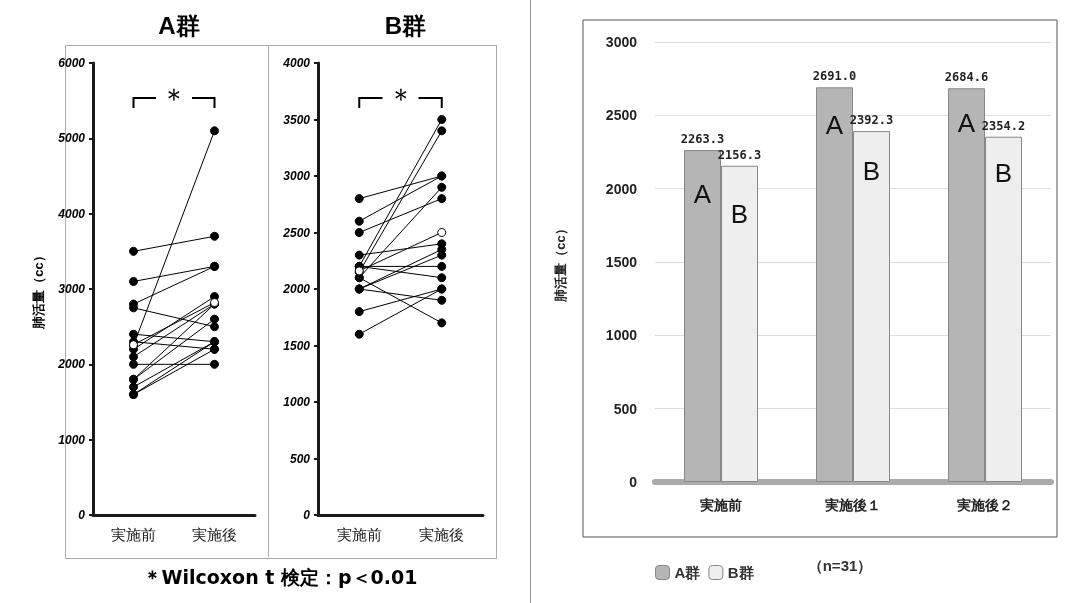  I want to click on data-label: 2392.3, so click(871, 120).